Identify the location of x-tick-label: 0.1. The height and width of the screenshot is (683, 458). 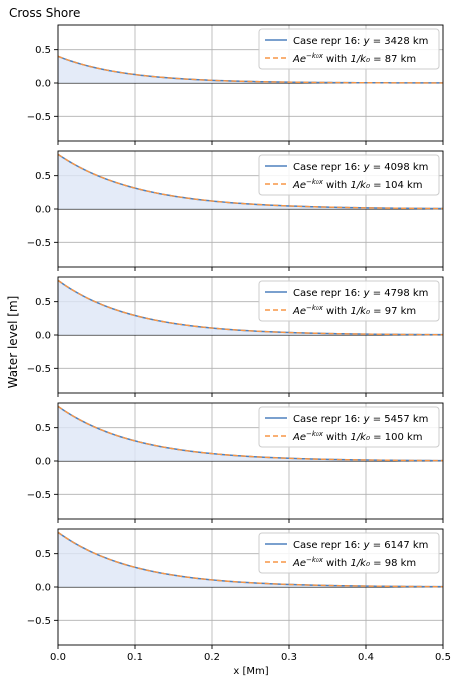
(135, 657).